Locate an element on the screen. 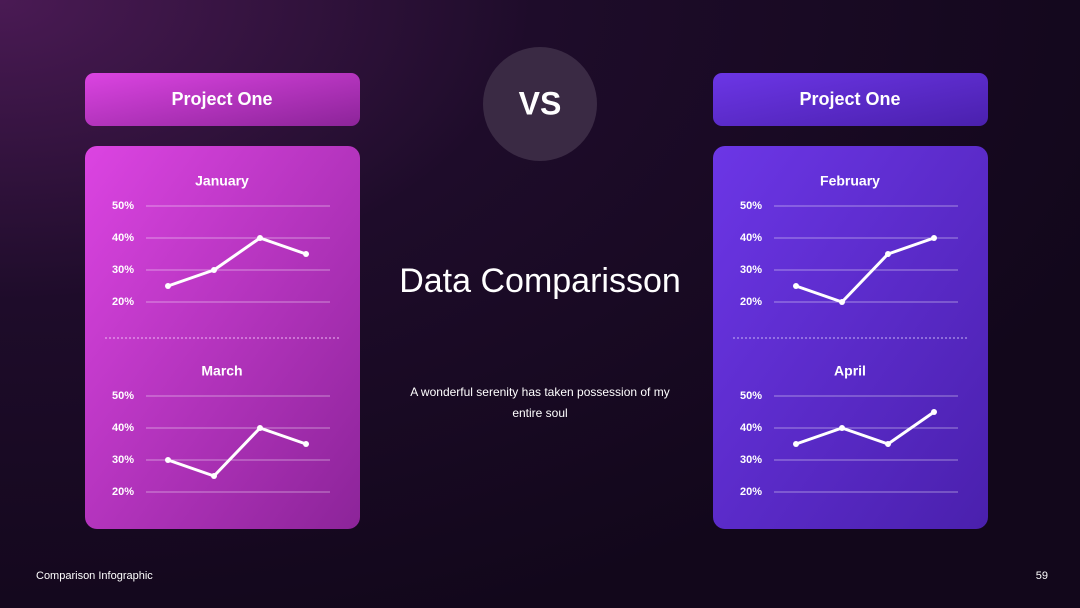 Image resolution: width=1080 pixels, height=608 pixels. footer-label: Comparison Infographic is located at coordinates (94, 576).